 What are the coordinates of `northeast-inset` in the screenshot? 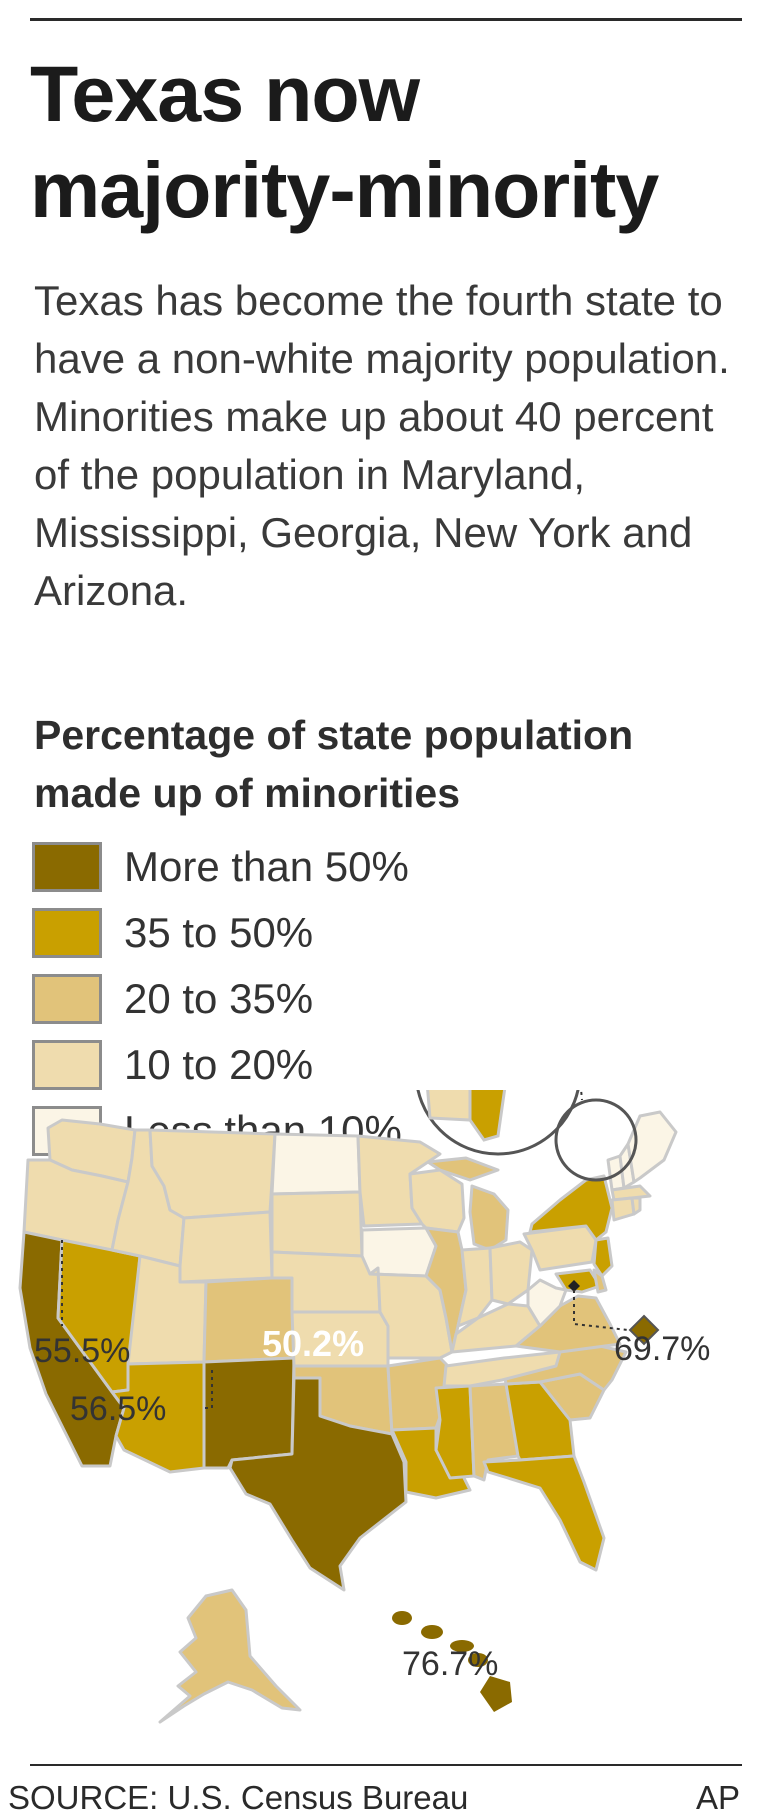 It's located at (498, 1123).